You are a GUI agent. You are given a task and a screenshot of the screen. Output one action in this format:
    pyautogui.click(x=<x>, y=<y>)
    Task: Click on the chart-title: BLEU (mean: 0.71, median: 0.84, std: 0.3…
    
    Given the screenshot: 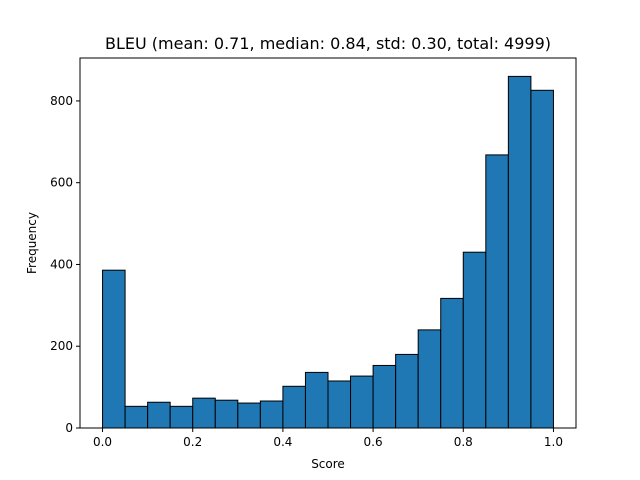 What is the action you would take?
    pyautogui.click(x=328, y=43)
    